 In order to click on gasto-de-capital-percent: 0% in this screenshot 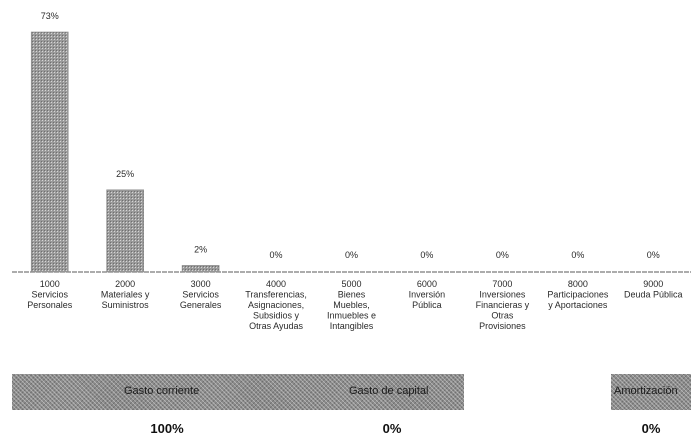, I will do `click(392, 428)`.